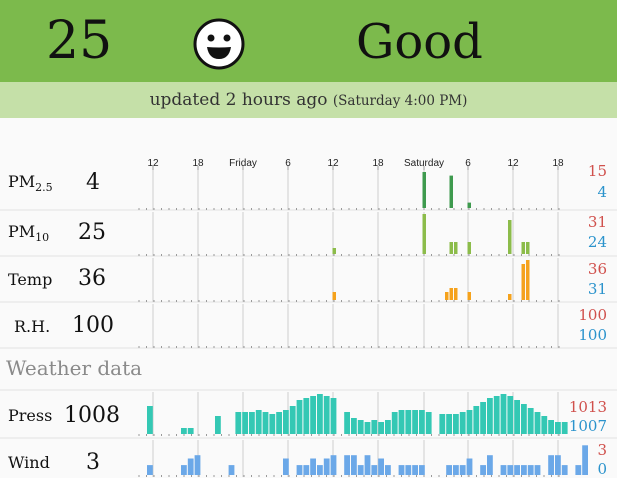  What do you see at coordinates (243, 163) in the screenshot?
I see `time-axis-label: Friday` at bounding box center [243, 163].